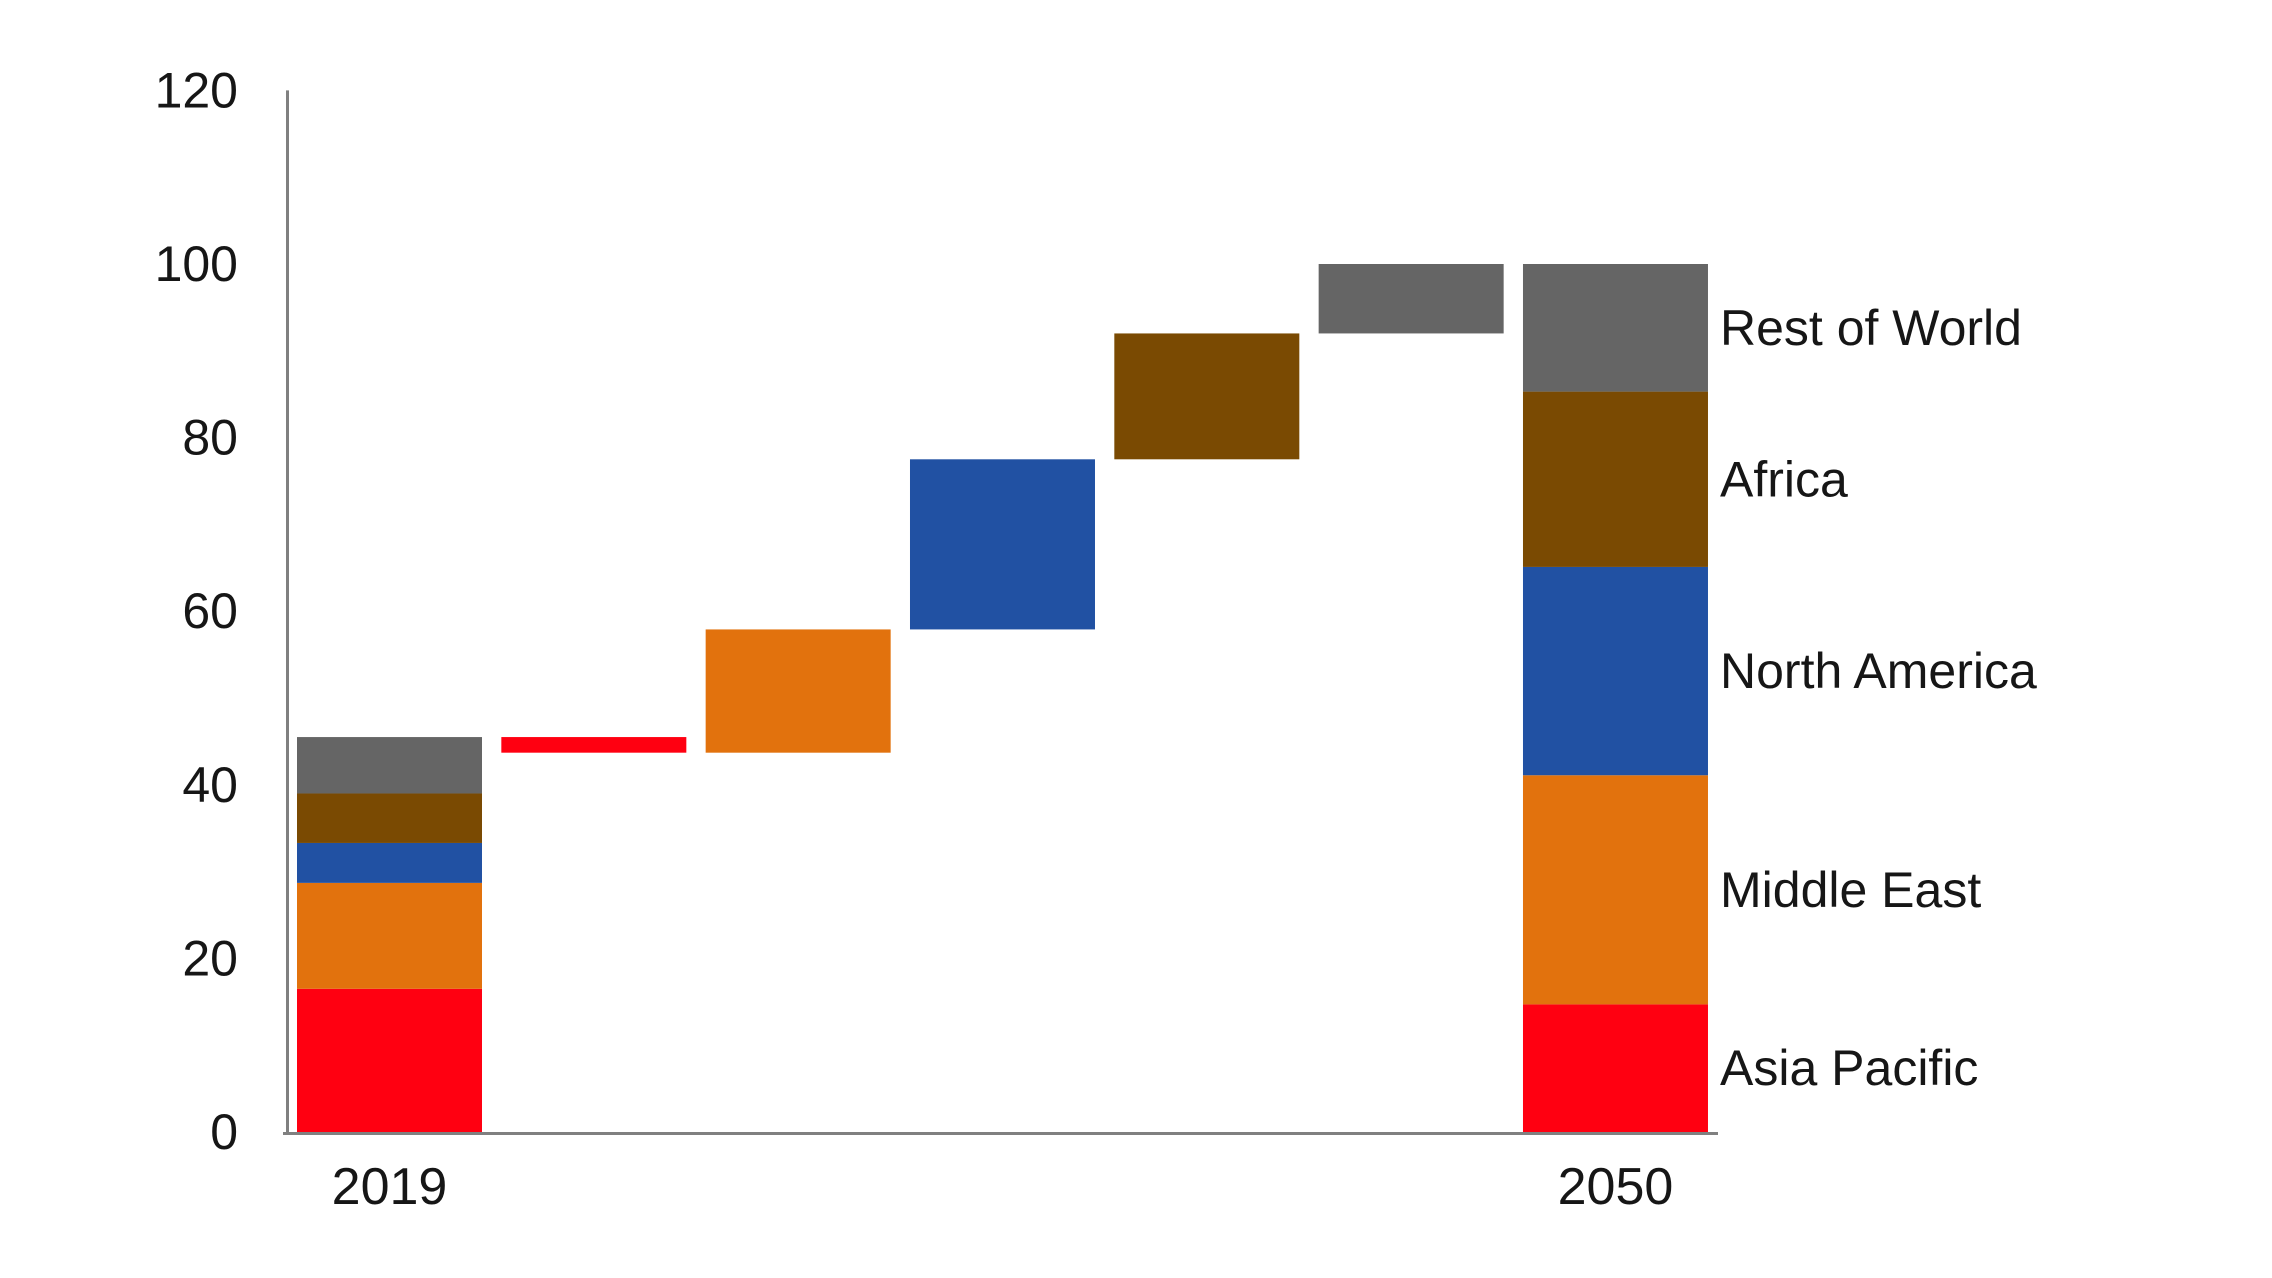 This screenshot has width=2272, height=1278. What do you see at coordinates (594, 745) in the screenshot?
I see `step-bar-asia-pacific` at bounding box center [594, 745].